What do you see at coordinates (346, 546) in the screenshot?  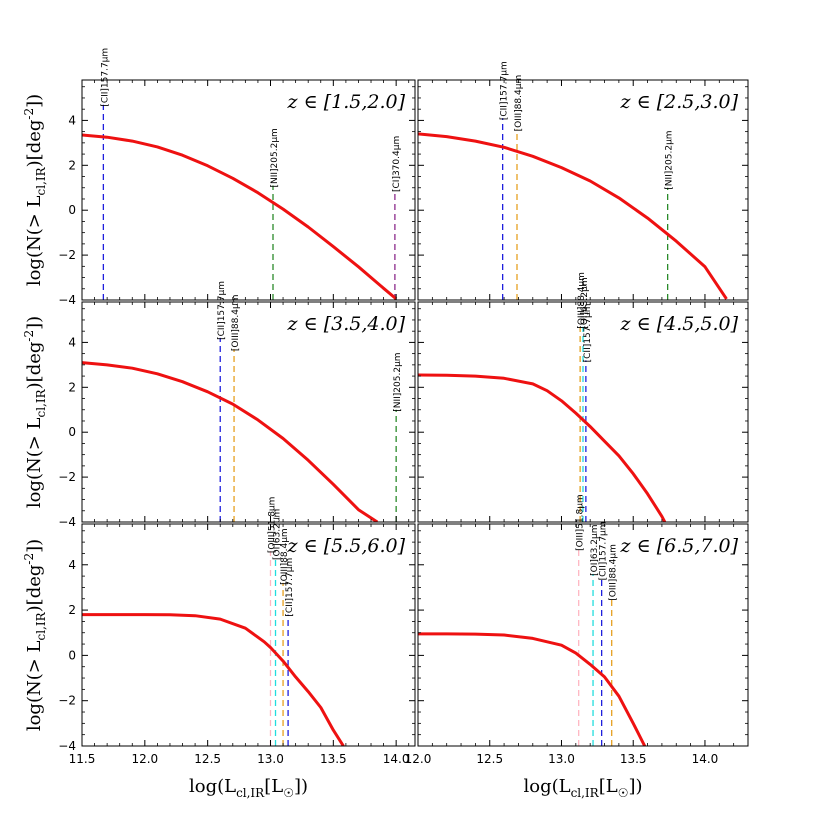 I see `panel-title: z ∈ [5.5,6.0]` at bounding box center [346, 546].